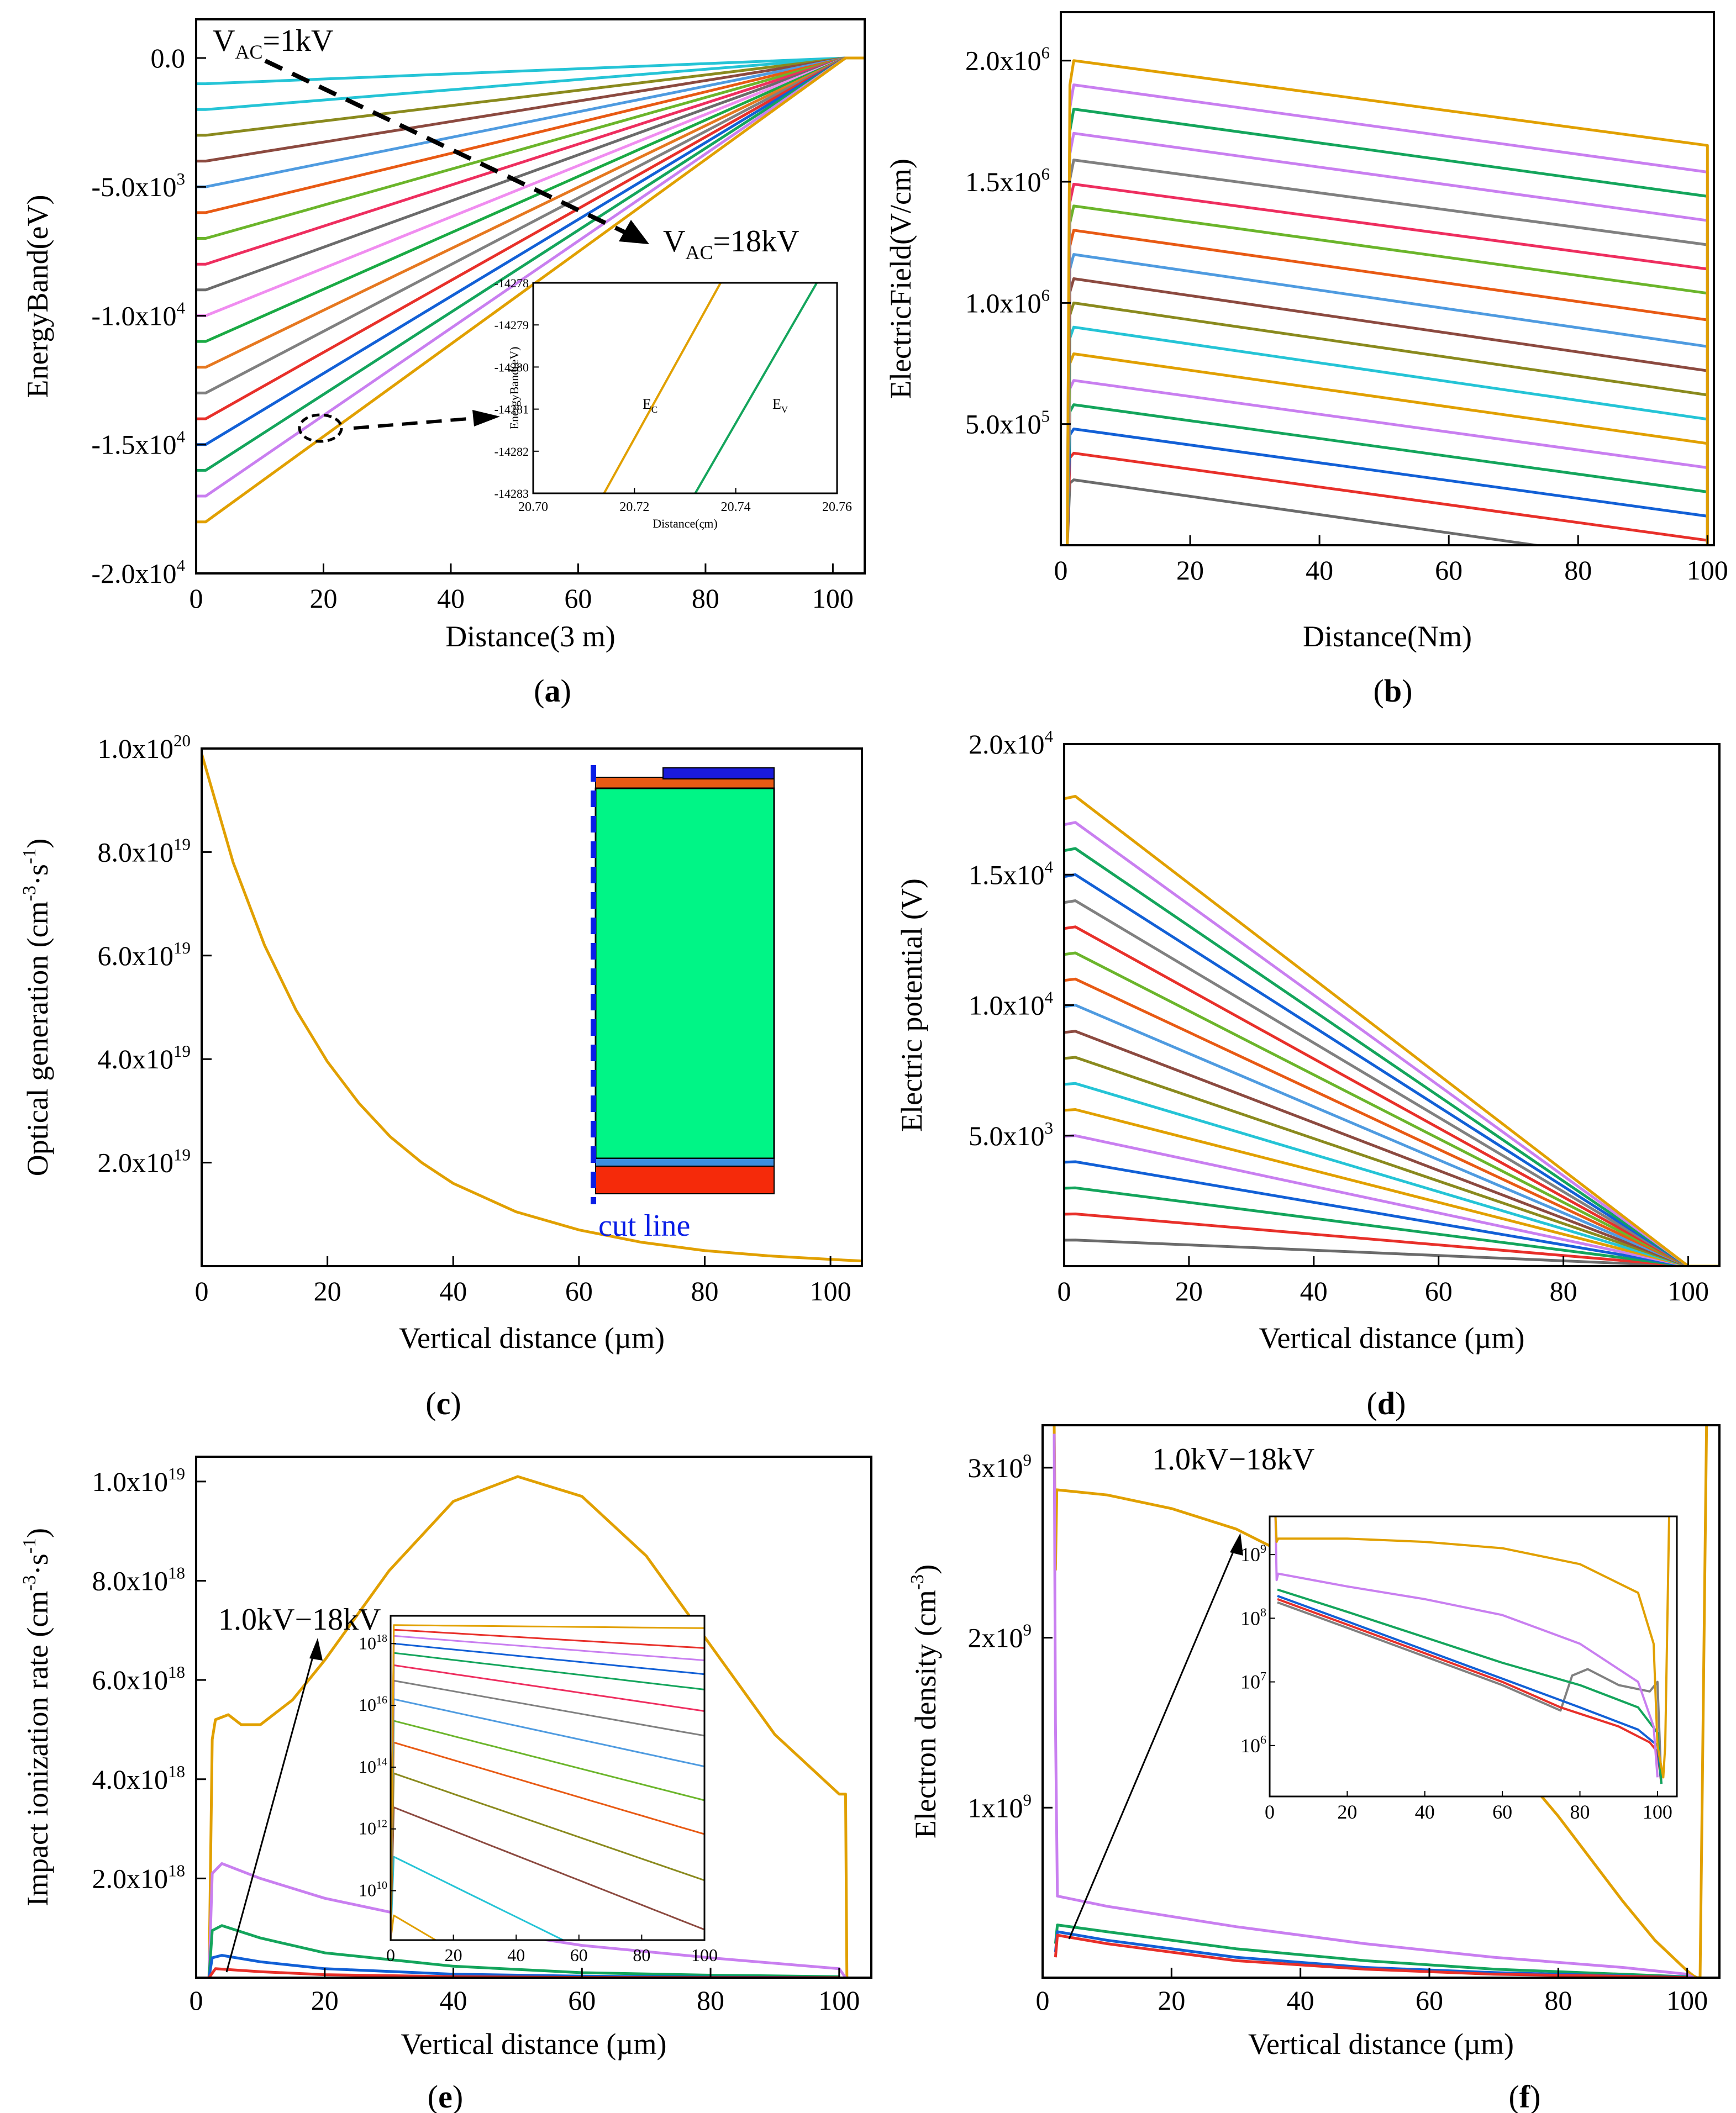 The width and height of the screenshot is (1736, 2113). I want to click on annot-v1-sub: AC, so click(249, 52).